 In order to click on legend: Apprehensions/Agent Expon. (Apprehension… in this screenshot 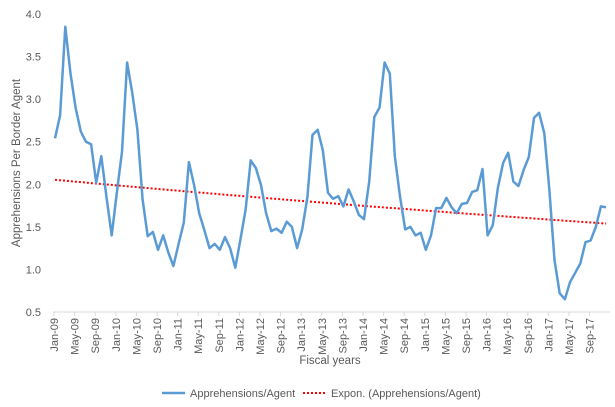, I will do `click(321, 394)`.